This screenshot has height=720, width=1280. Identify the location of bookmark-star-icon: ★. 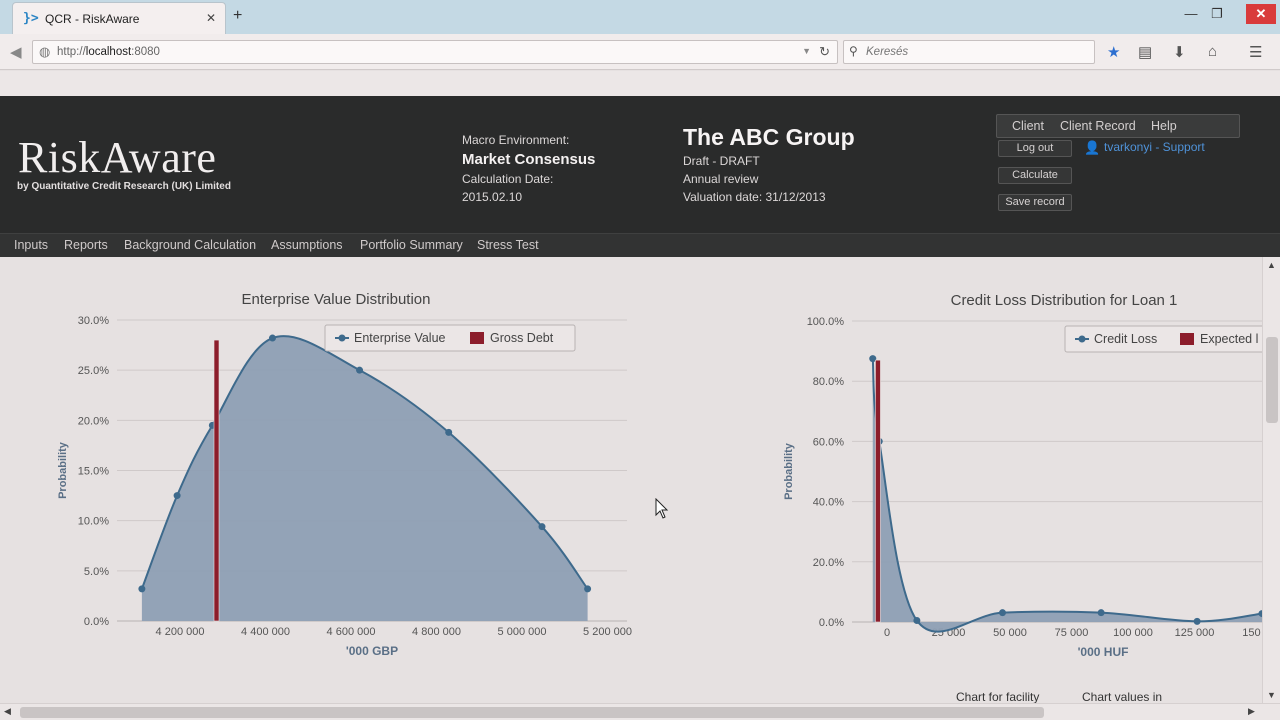
(1114, 52).